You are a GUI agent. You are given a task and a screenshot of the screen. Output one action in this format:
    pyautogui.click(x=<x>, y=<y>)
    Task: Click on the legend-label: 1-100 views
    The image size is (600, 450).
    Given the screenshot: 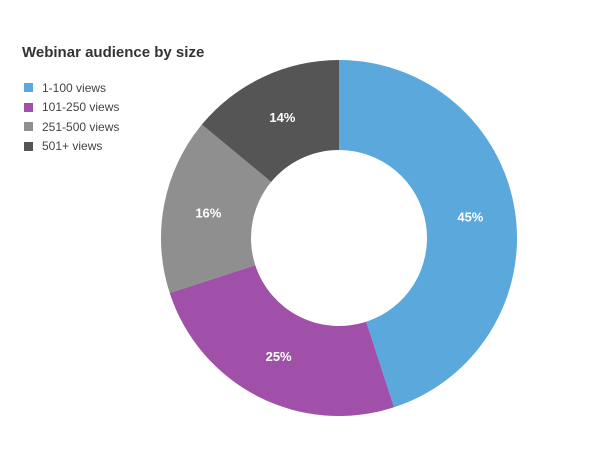 What is the action you would take?
    pyautogui.click(x=74, y=87)
    